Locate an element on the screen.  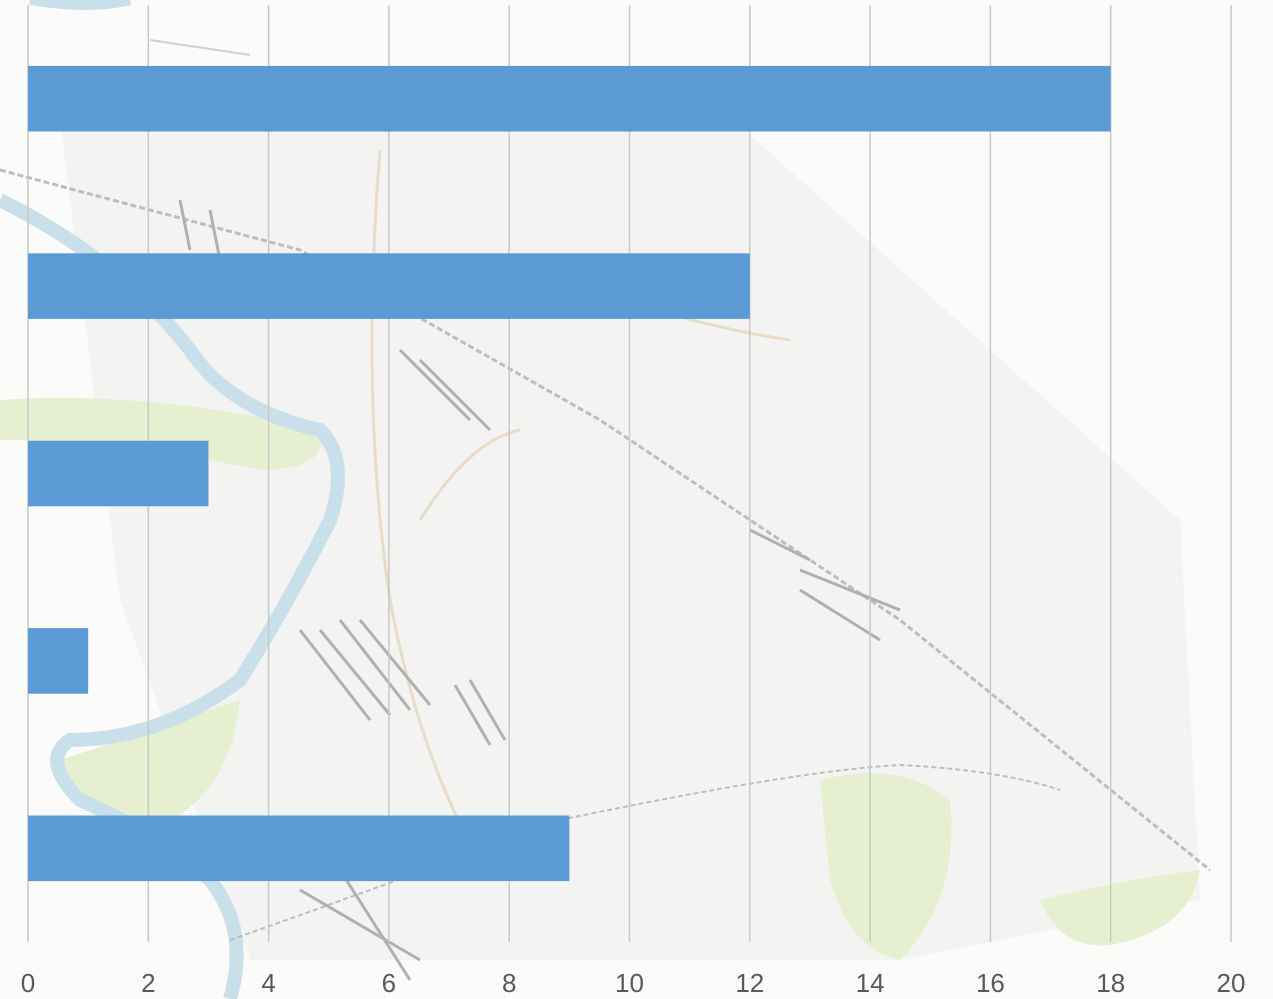
x-tick-label: 8 is located at coordinates (509, 983).